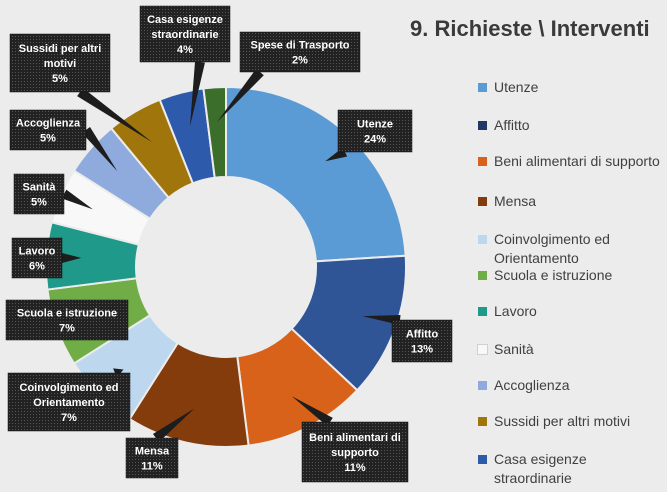  I want to click on callout-12: Spese di Trasporto 2%, so click(300, 52).